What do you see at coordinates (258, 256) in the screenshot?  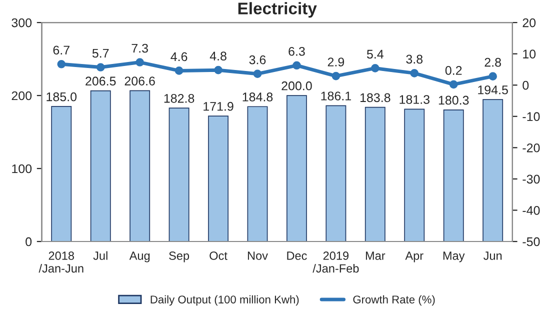 I see `x-tick-label: Nov` at bounding box center [258, 256].